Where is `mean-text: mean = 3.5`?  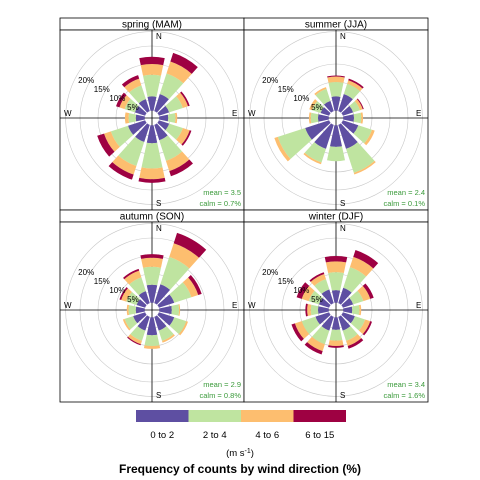
mean-text: mean = 3.5 is located at coordinates (222, 192).